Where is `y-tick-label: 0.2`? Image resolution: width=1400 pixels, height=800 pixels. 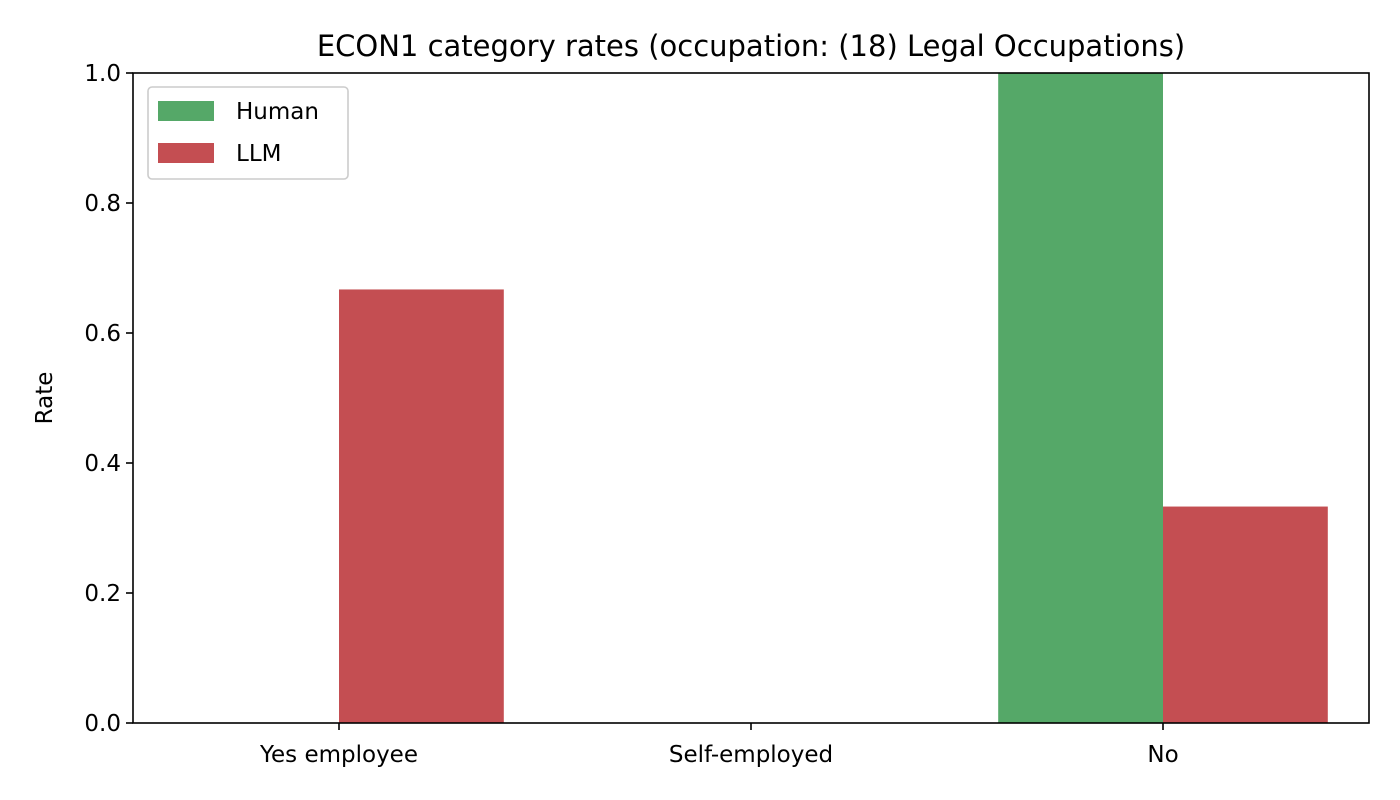 y-tick-label: 0.2 is located at coordinates (102, 594).